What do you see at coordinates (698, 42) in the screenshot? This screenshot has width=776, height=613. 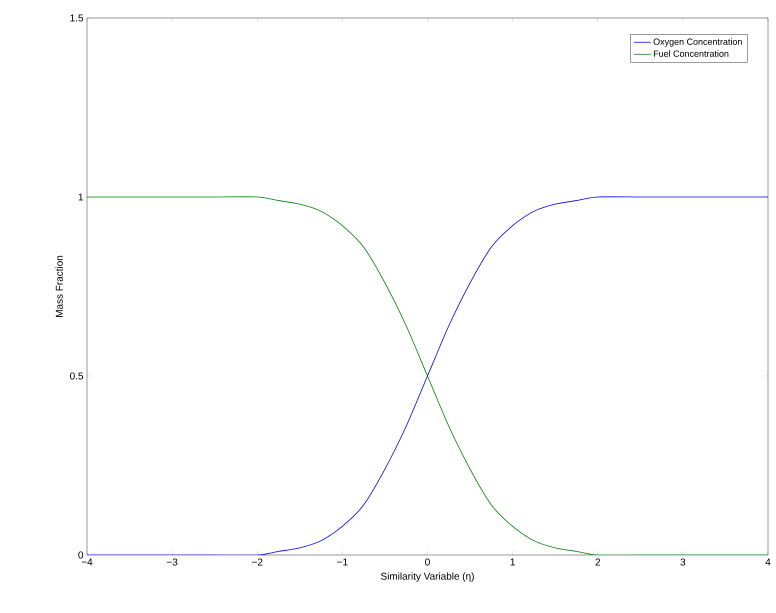 I see `legend-label: Oxygen Concentration` at bounding box center [698, 42].